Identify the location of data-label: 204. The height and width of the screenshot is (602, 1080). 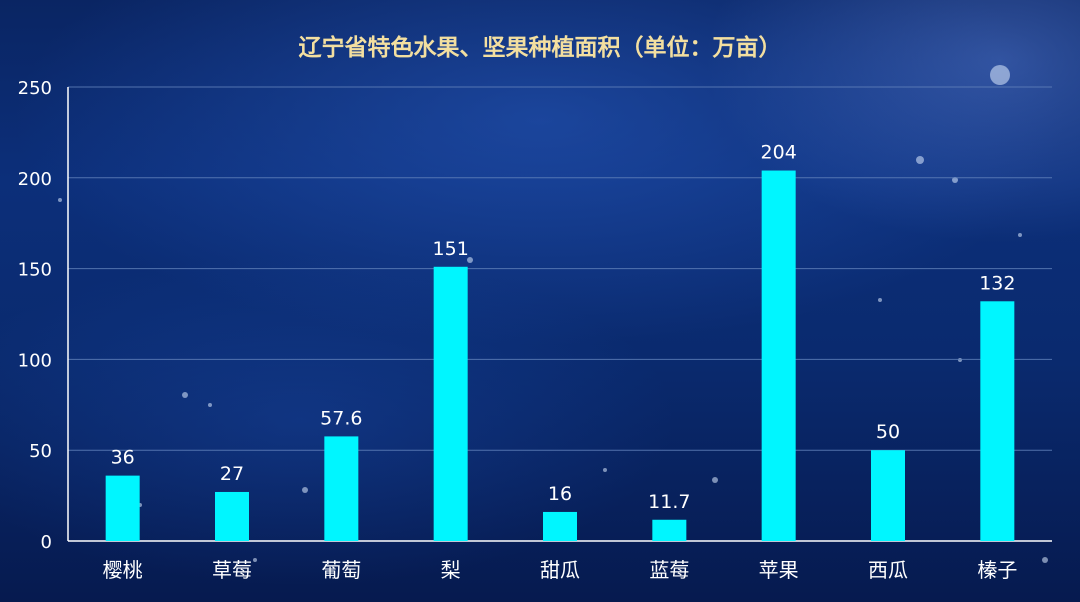
(779, 153).